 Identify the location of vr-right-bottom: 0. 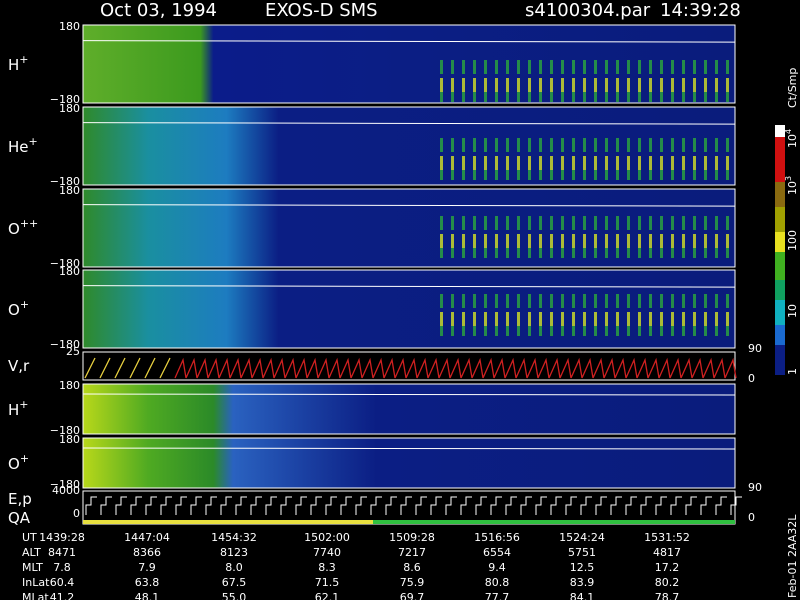
(751, 378).